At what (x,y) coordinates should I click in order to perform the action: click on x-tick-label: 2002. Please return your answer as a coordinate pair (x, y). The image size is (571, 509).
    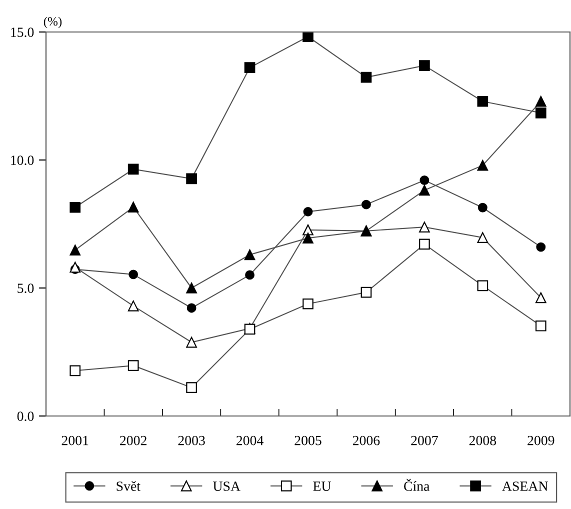
    Looking at the image, I should click on (133, 441).